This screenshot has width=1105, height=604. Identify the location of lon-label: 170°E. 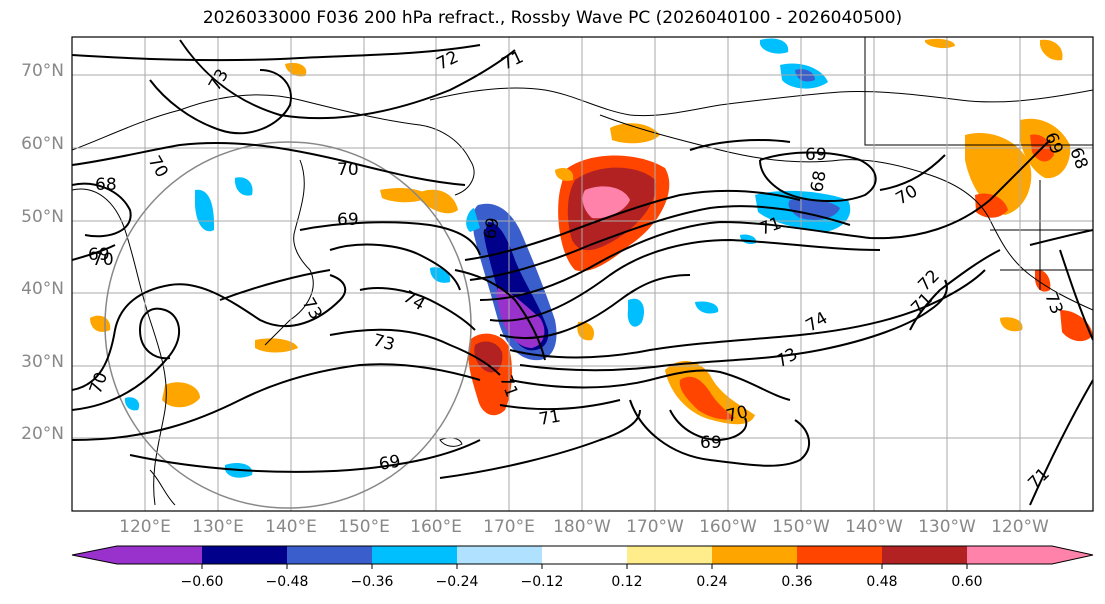
(509, 527).